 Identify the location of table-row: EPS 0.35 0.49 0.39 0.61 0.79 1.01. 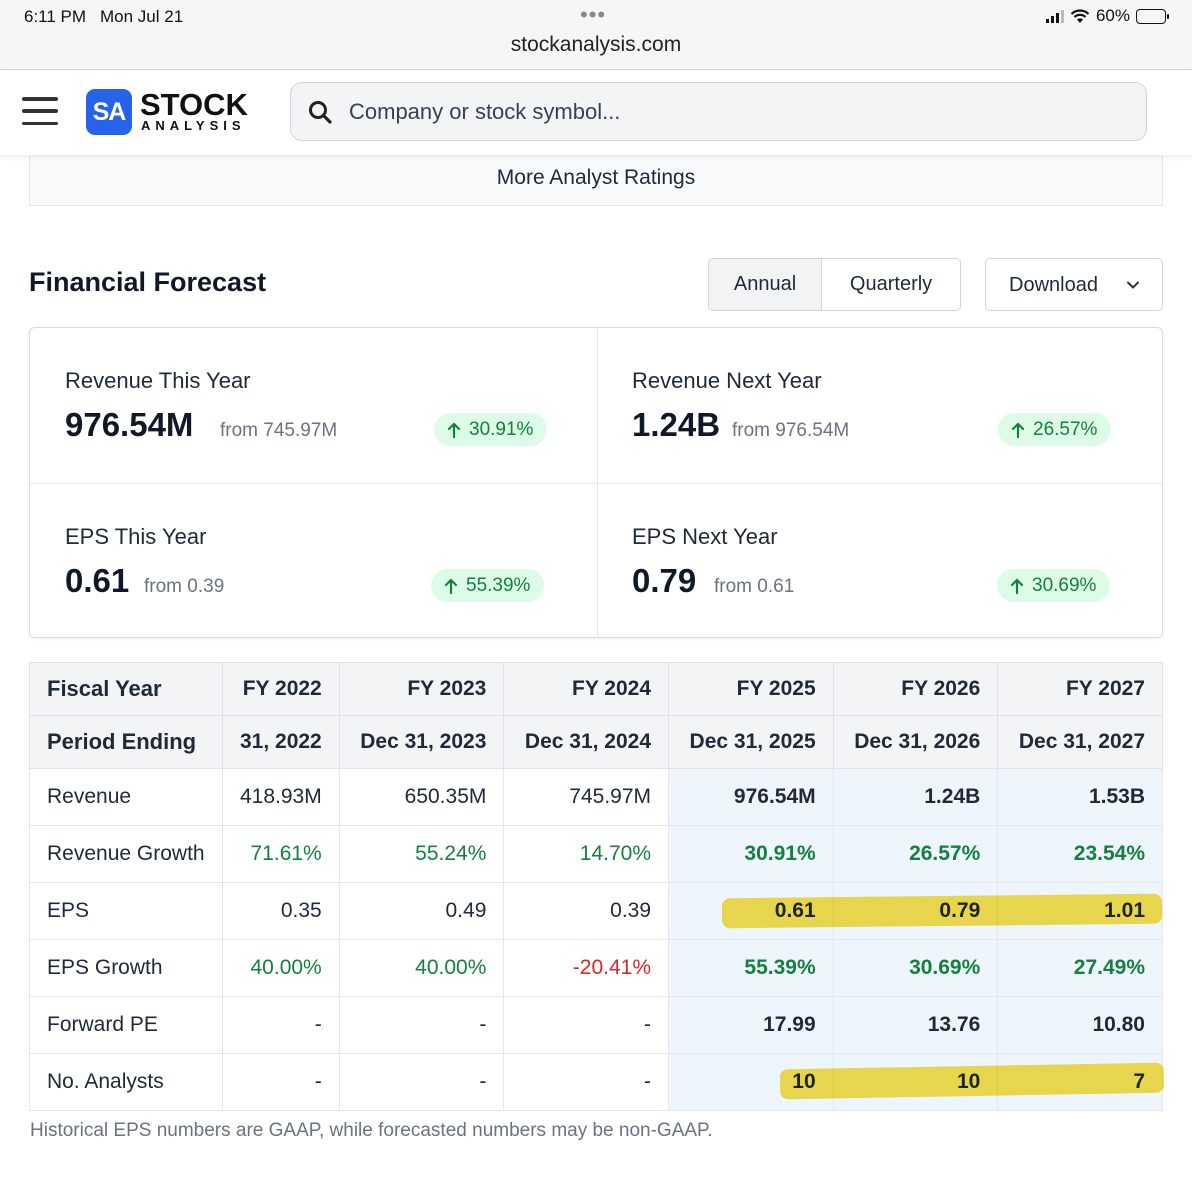
(596, 911).